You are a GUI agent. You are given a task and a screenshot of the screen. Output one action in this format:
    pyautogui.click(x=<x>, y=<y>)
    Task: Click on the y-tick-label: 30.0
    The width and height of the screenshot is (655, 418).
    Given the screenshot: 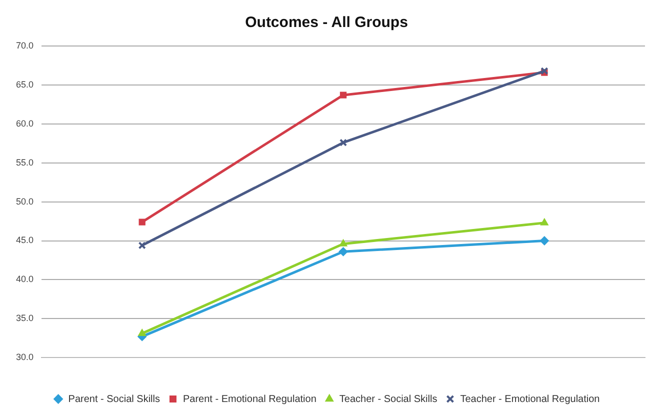 What is the action you would take?
    pyautogui.click(x=25, y=357)
    